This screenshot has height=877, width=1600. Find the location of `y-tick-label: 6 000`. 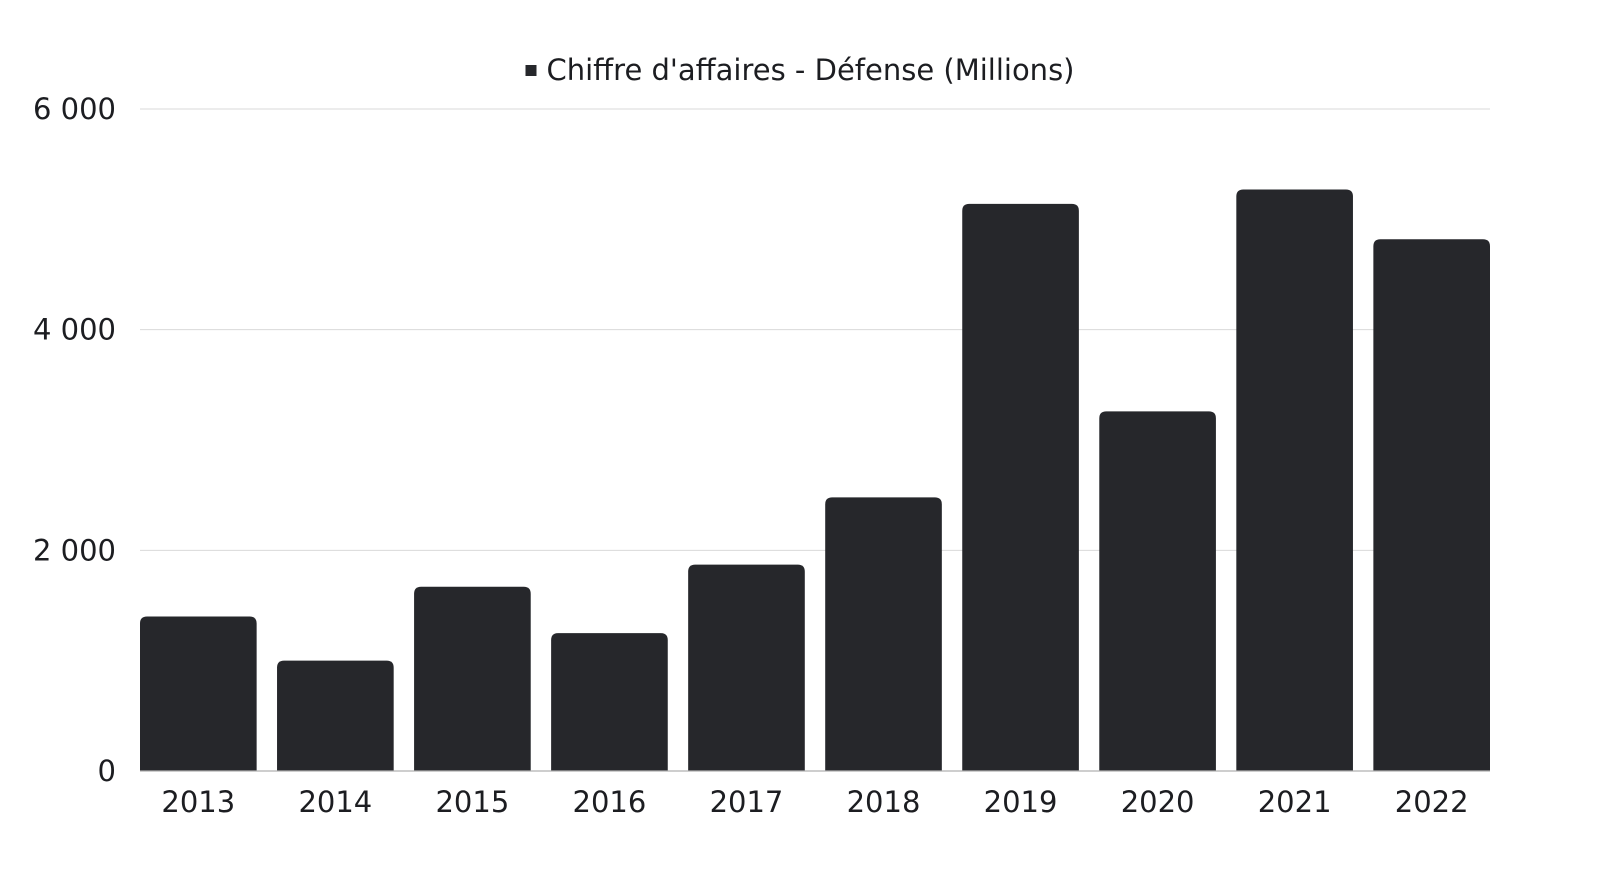

y-tick-label: 6 000 is located at coordinates (74, 109).